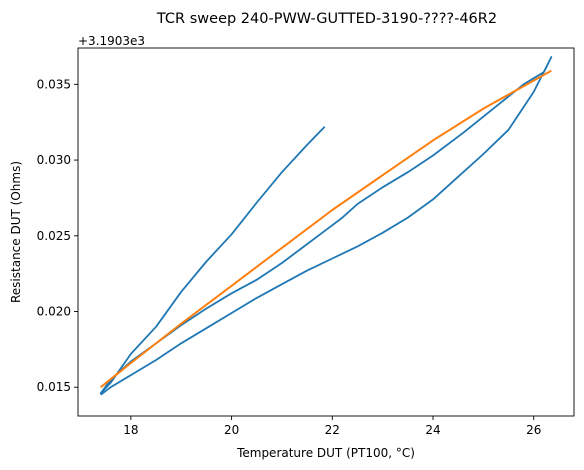 This screenshot has height=470, width=584. What do you see at coordinates (432, 430) in the screenshot?
I see `x-tick-label: 24` at bounding box center [432, 430].